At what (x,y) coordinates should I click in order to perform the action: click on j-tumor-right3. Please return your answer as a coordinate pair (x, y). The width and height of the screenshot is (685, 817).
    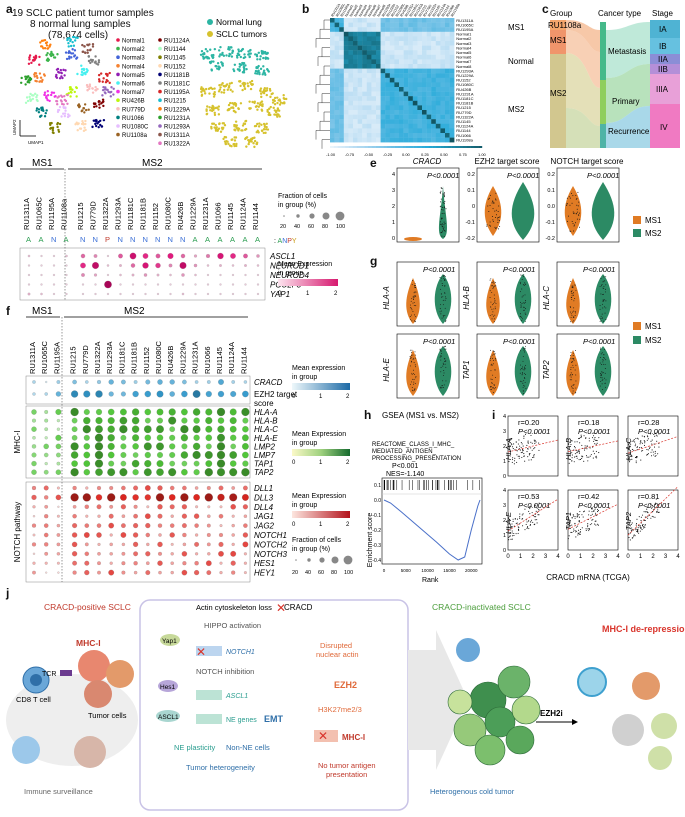
    Looking at the image, I should click on (660, 758).